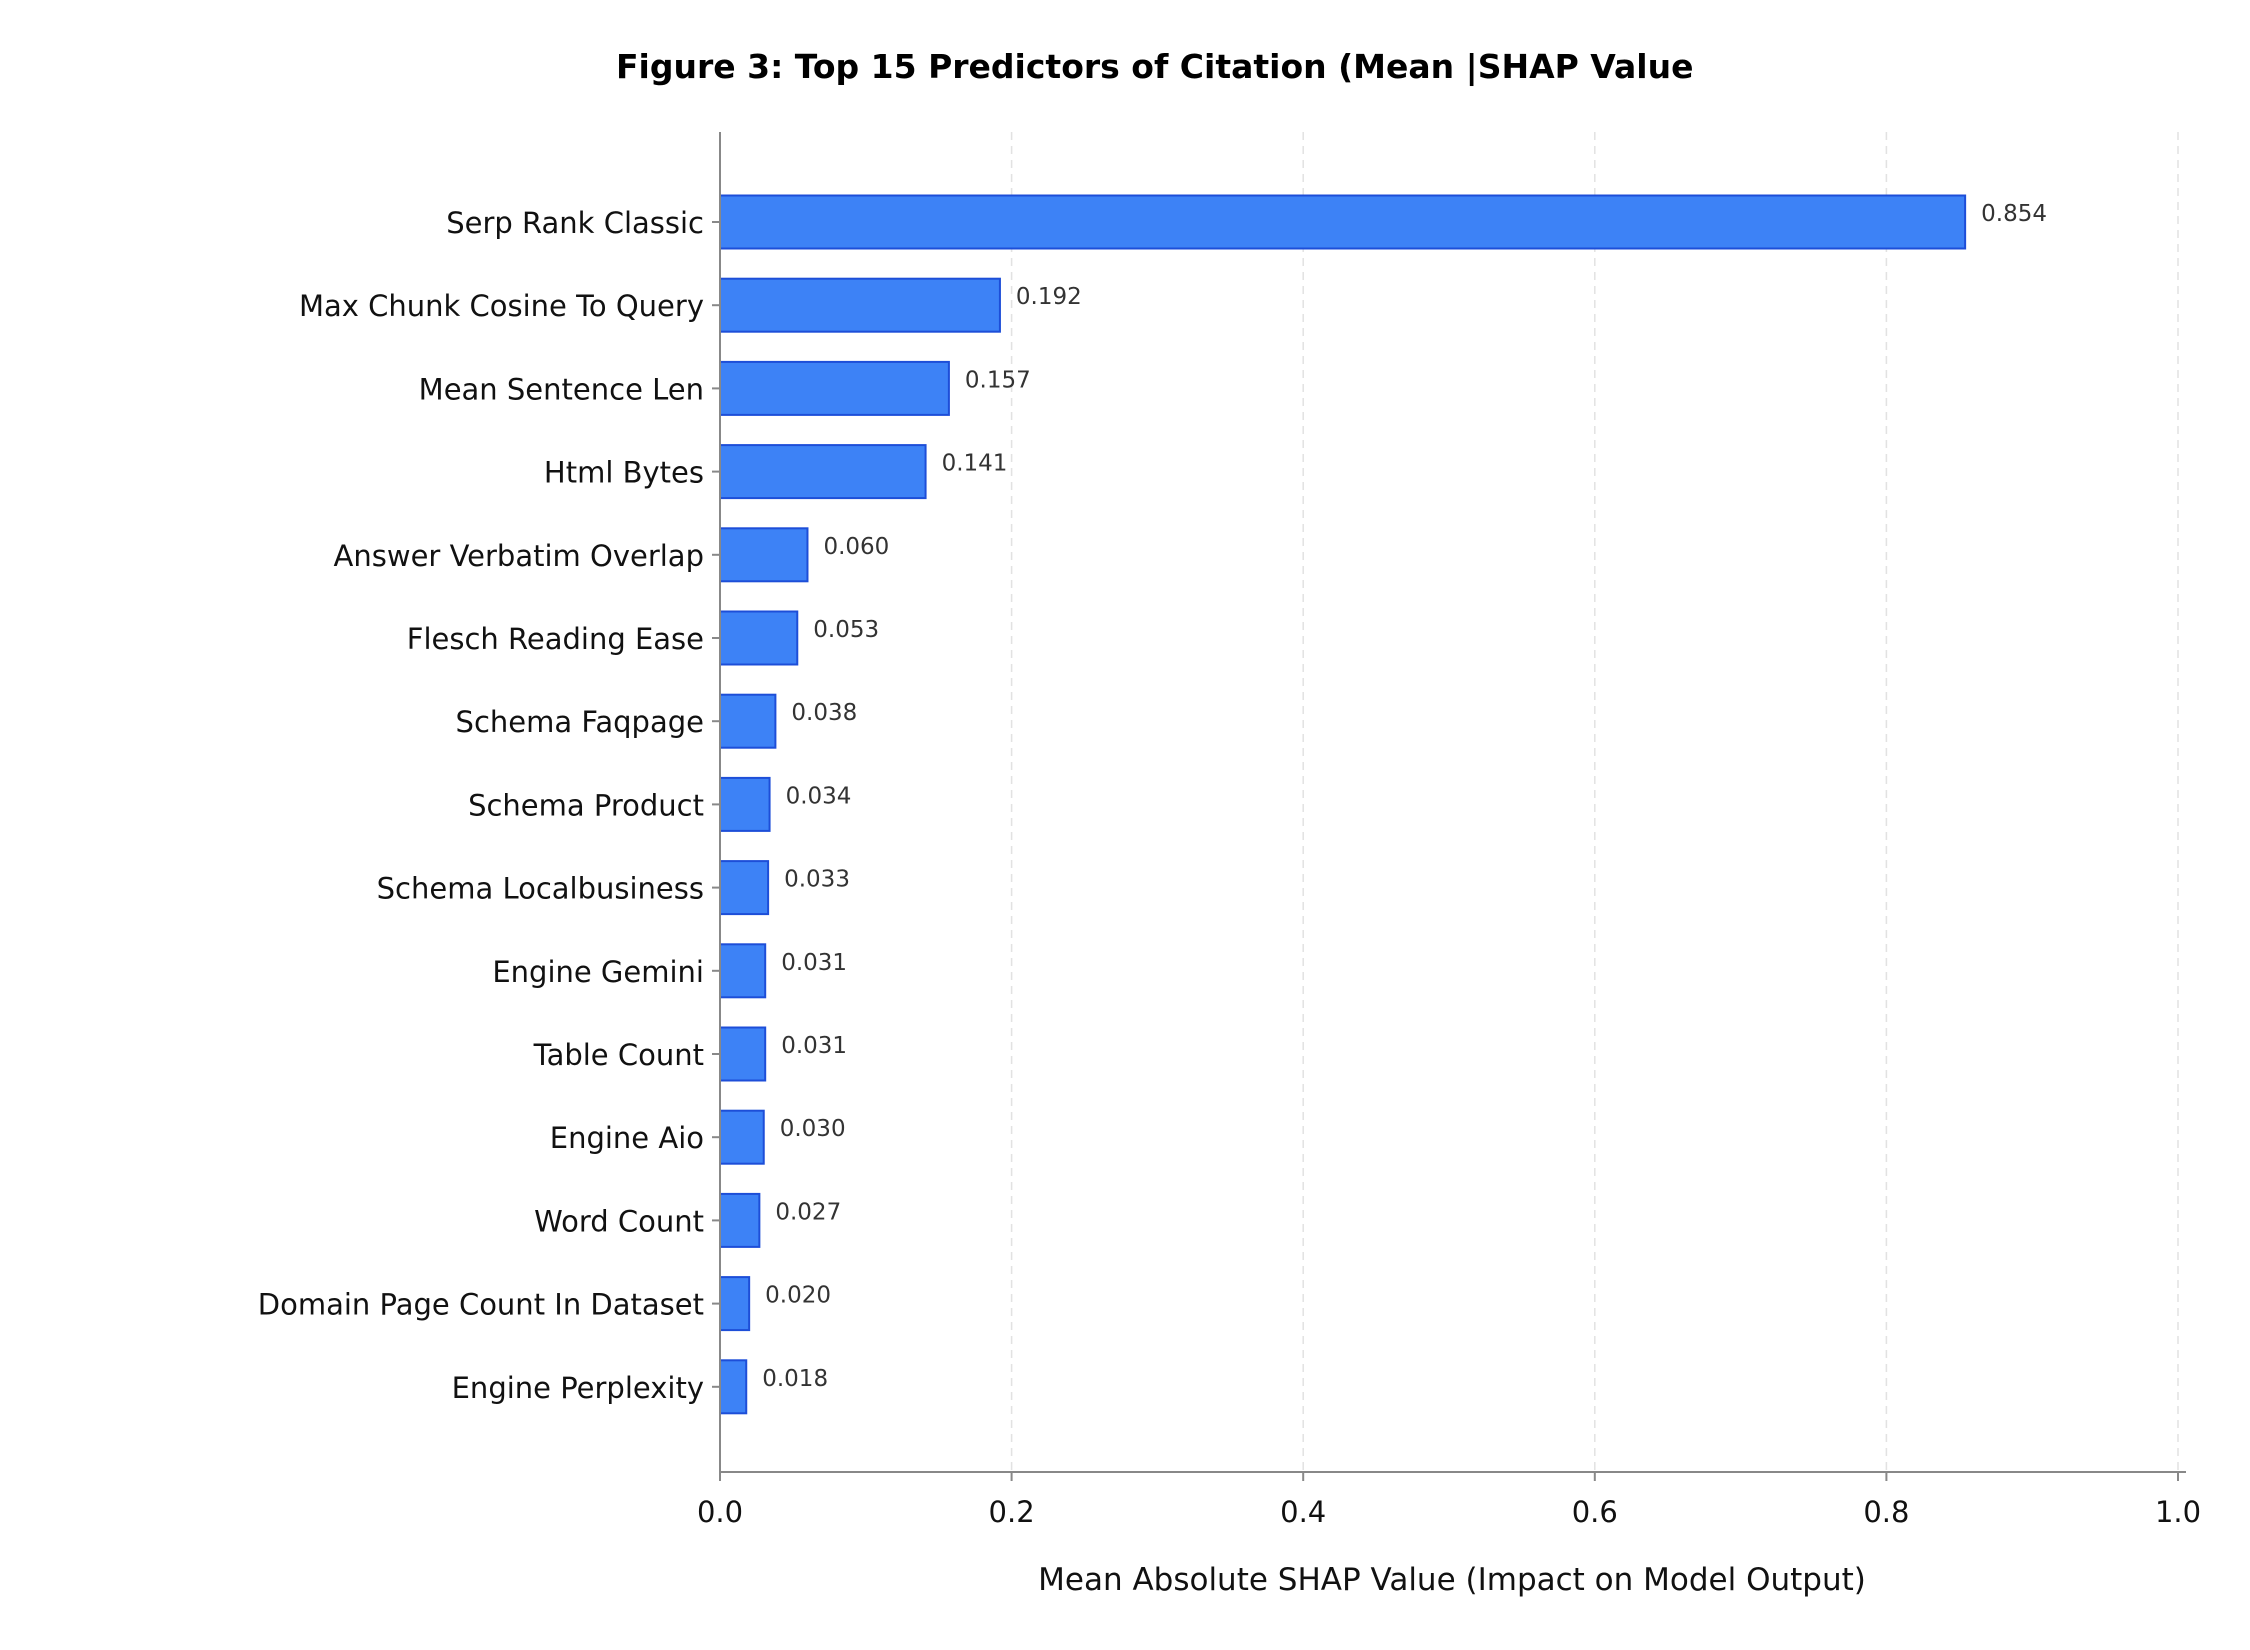 The width and height of the screenshot is (2250, 1650). Describe the element at coordinates (798, 1296) in the screenshot. I see `value-label: 0.020` at that location.